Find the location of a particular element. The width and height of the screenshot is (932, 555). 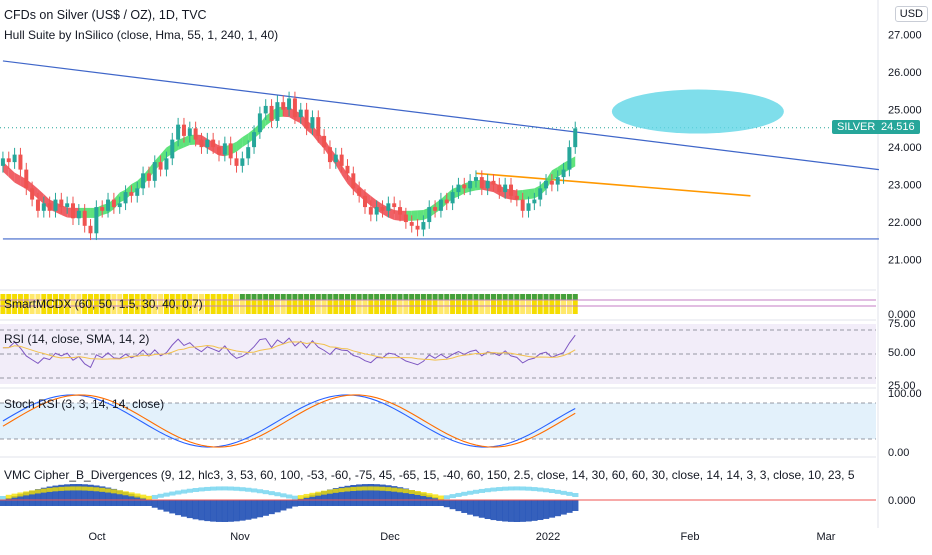

smi-pane-label: SmartMCDX (60, 50, 1.5, 30, 40, 0.7) is located at coordinates (103, 304).